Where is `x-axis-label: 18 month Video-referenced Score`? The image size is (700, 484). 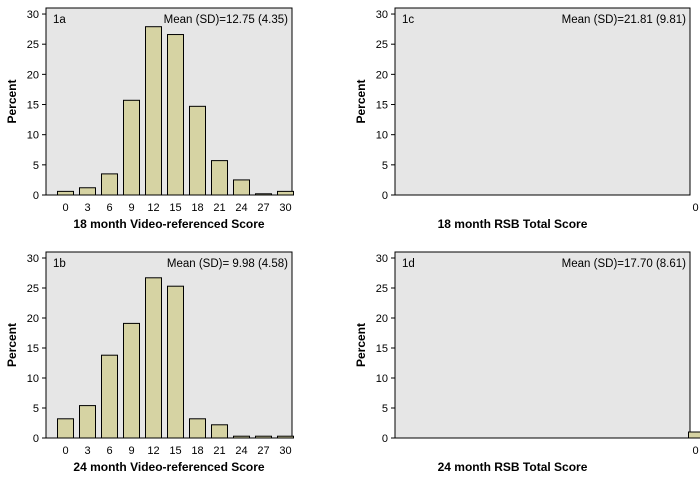
x-axis-label: 18 month Video-referenced Score is located at coordinates (169, 224).